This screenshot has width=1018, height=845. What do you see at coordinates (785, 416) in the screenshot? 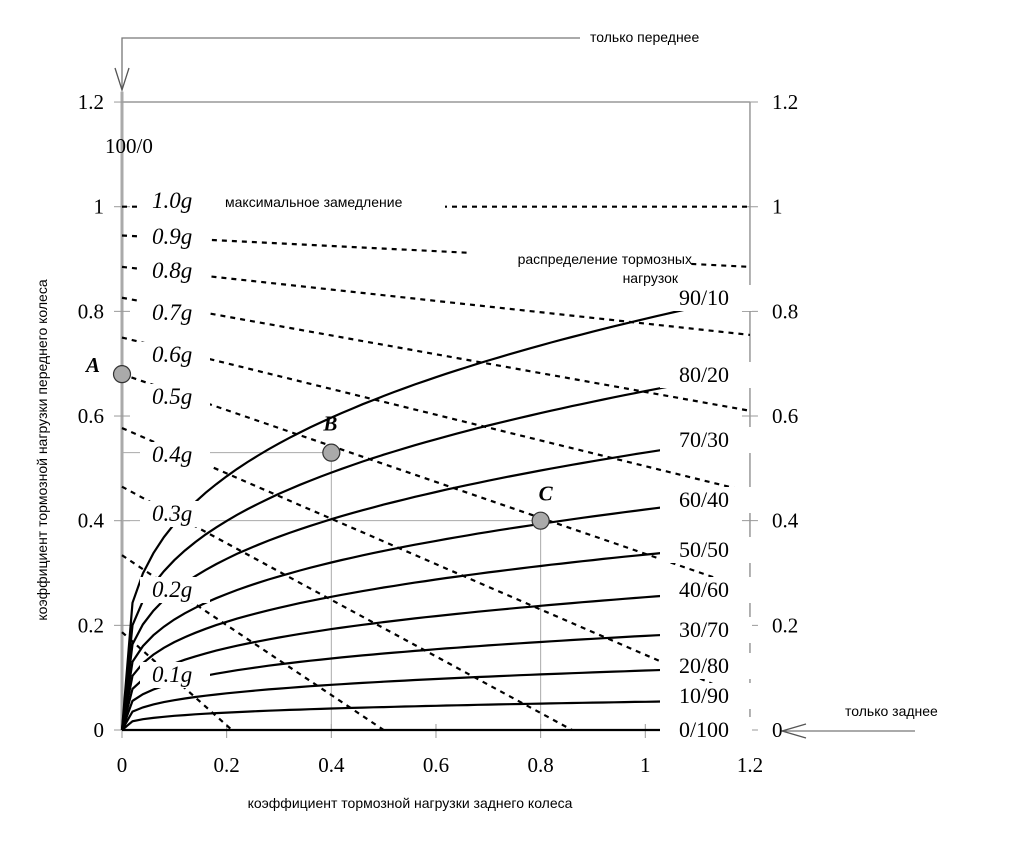
I see `y-tick-label-right: 0.6` at bounding box center [785, 416].